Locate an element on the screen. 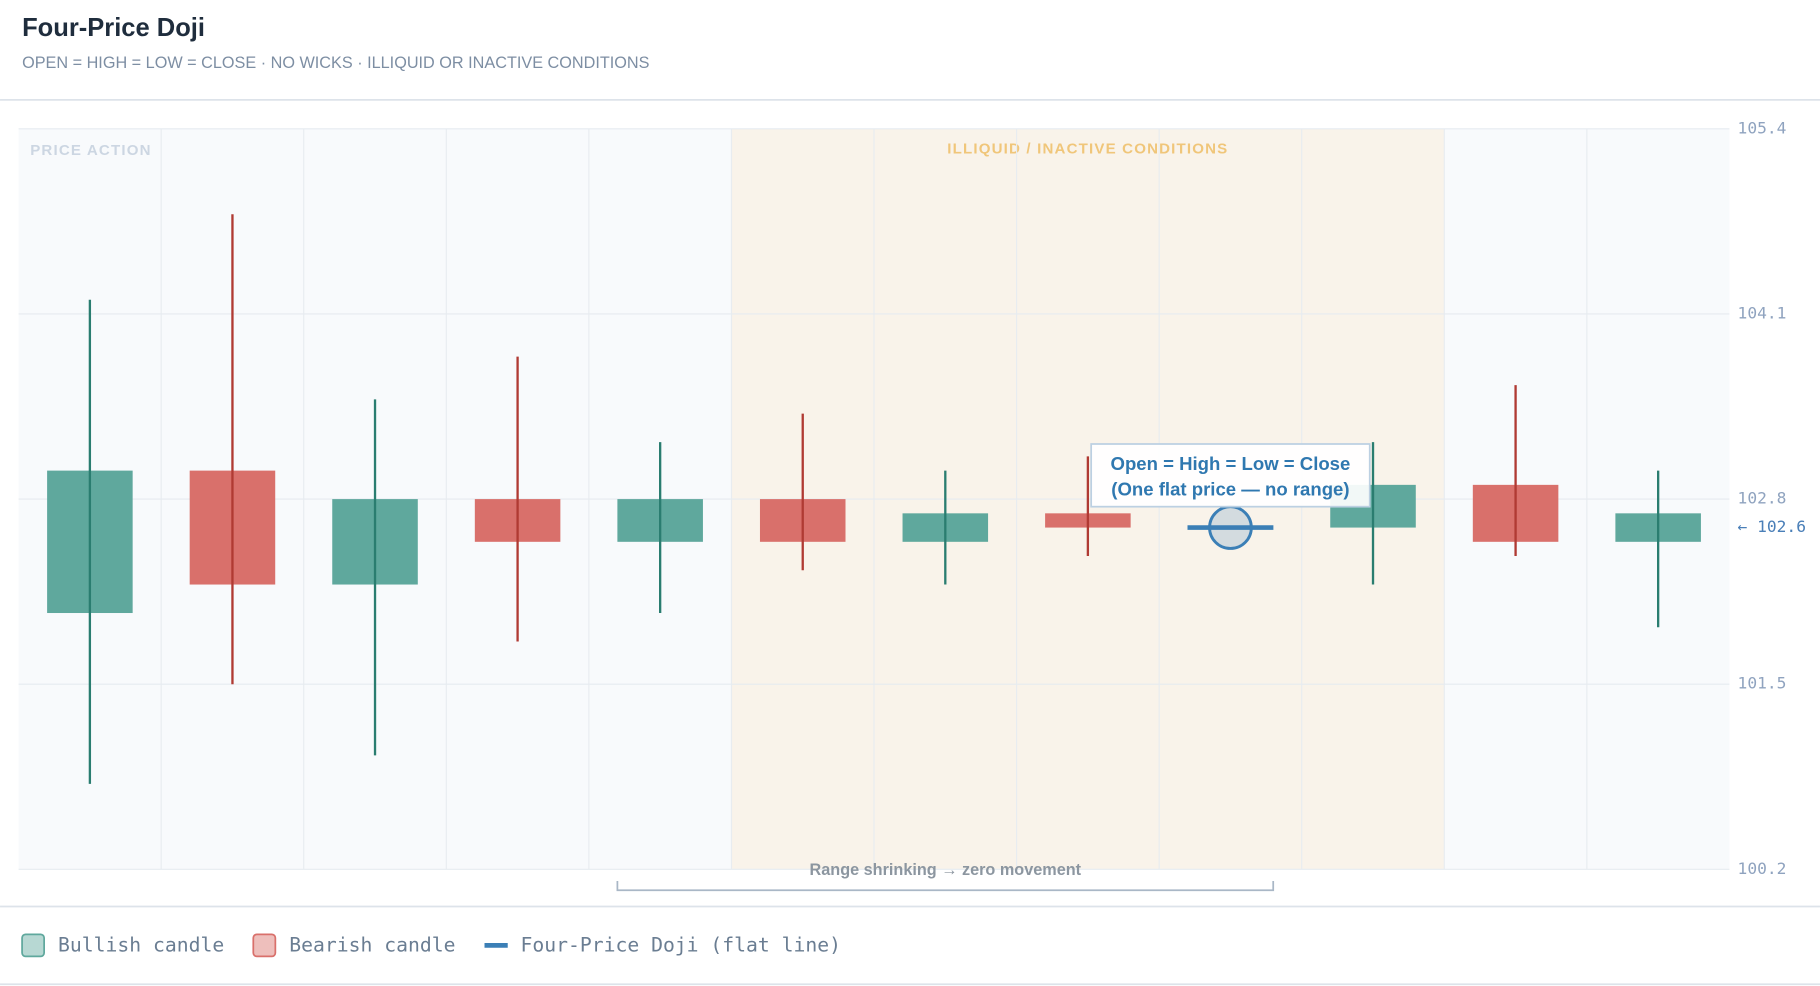 This screenshot has width=1820, height=986. legend-label: Bearish candle is located at coordinates (372, 944).